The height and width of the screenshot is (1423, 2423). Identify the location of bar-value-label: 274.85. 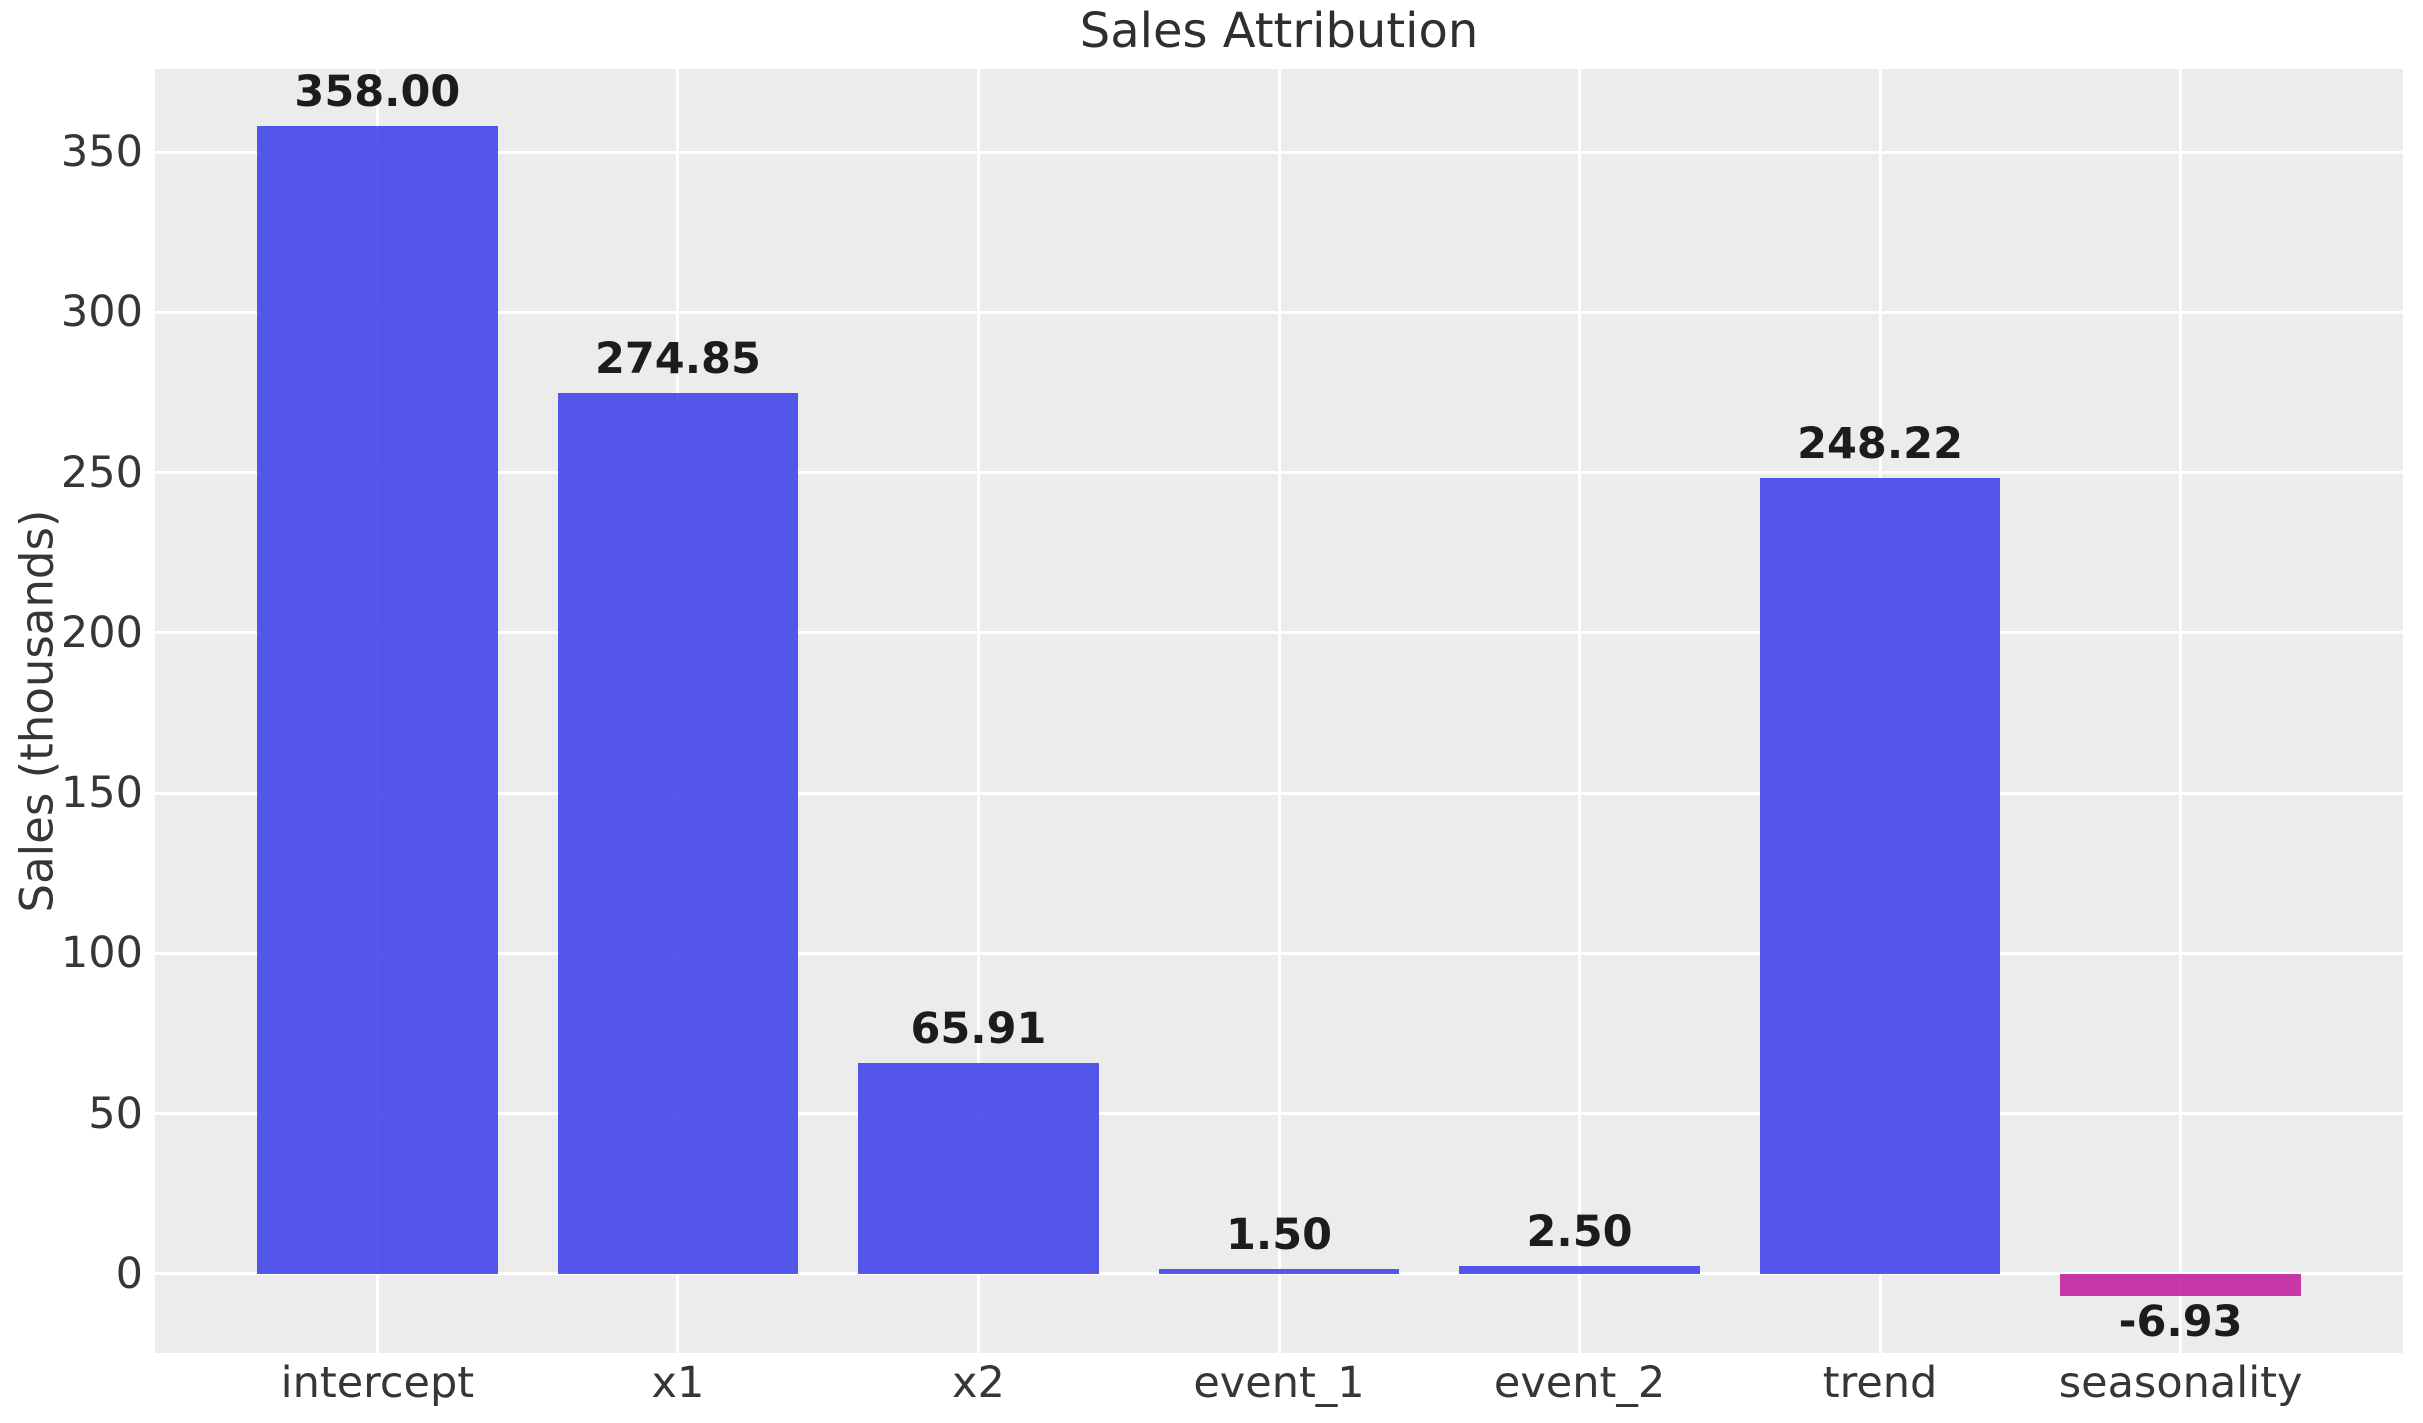
(677, 358).